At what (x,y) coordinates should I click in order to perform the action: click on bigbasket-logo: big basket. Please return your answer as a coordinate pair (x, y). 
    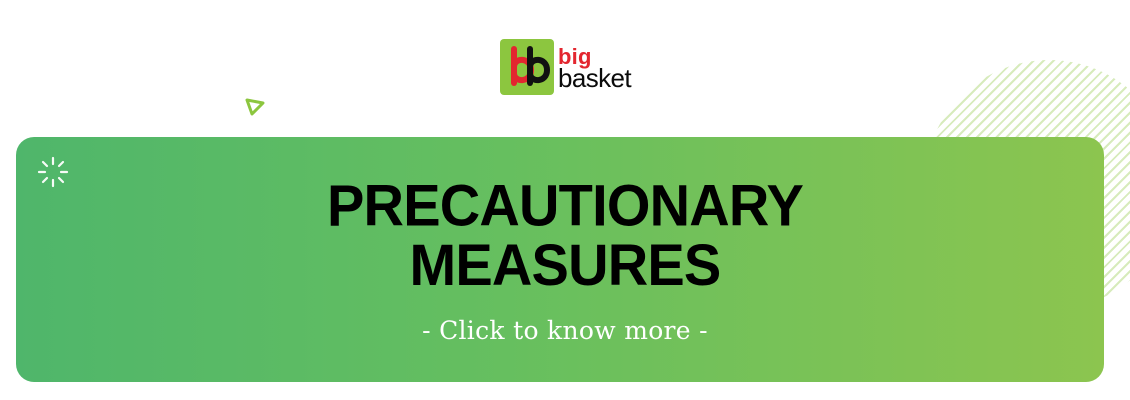
    Looking at the image, I should click on (570, 67).